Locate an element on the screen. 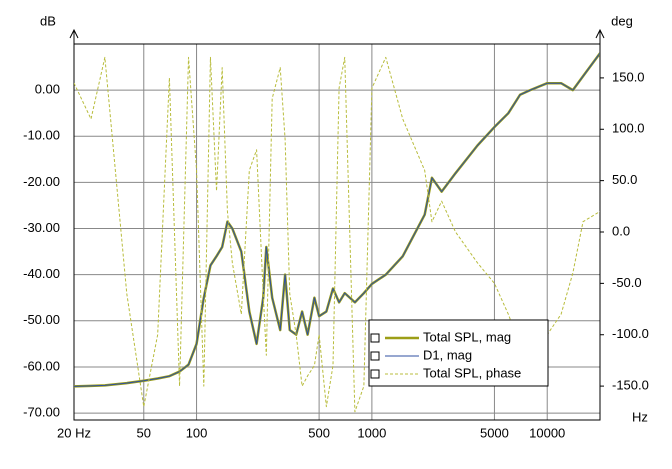  legend-box is located at coordinates (458, 353).